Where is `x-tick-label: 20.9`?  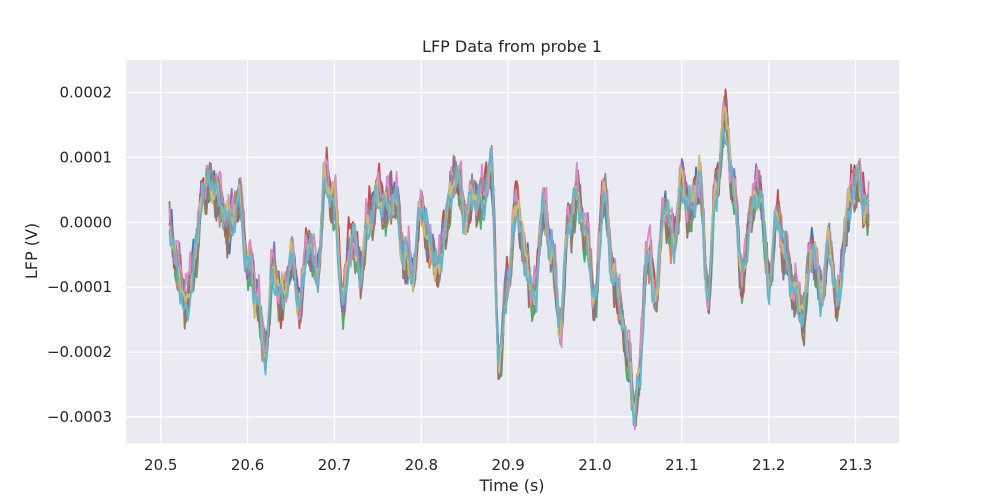
x-tick-label: 20.9 is located at coordinates (507, 465).